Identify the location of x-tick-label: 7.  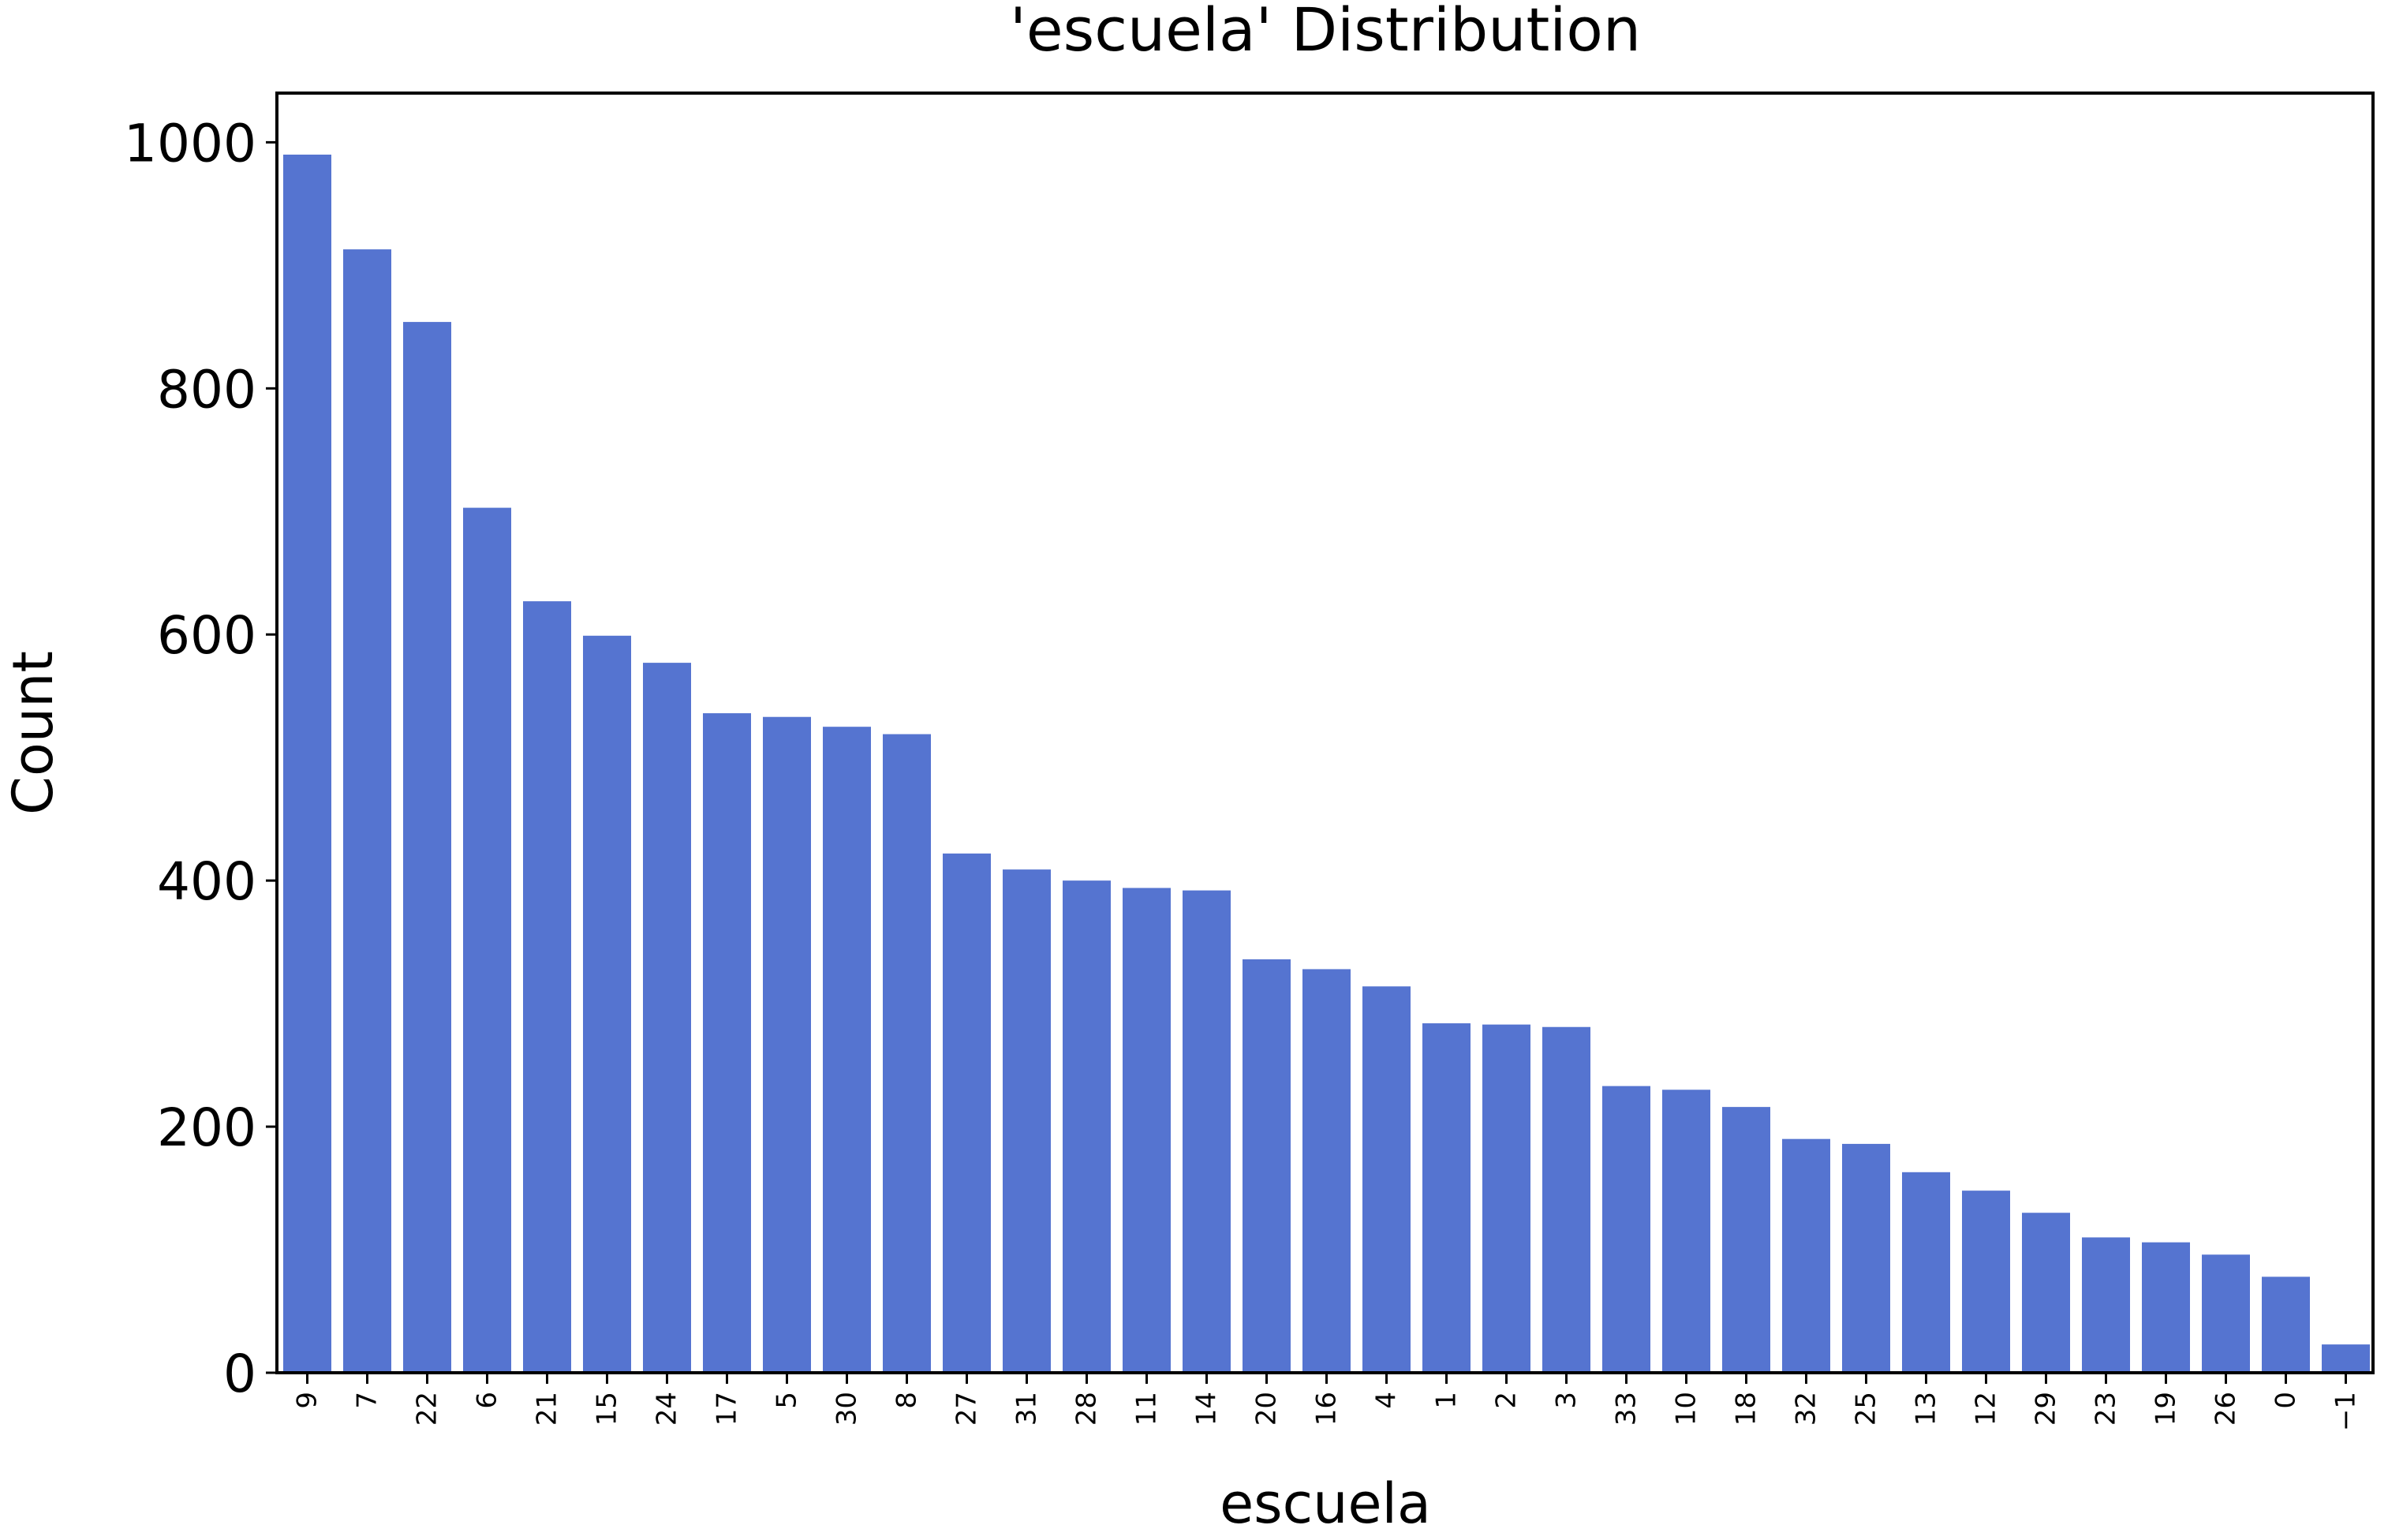
(367, 1400).